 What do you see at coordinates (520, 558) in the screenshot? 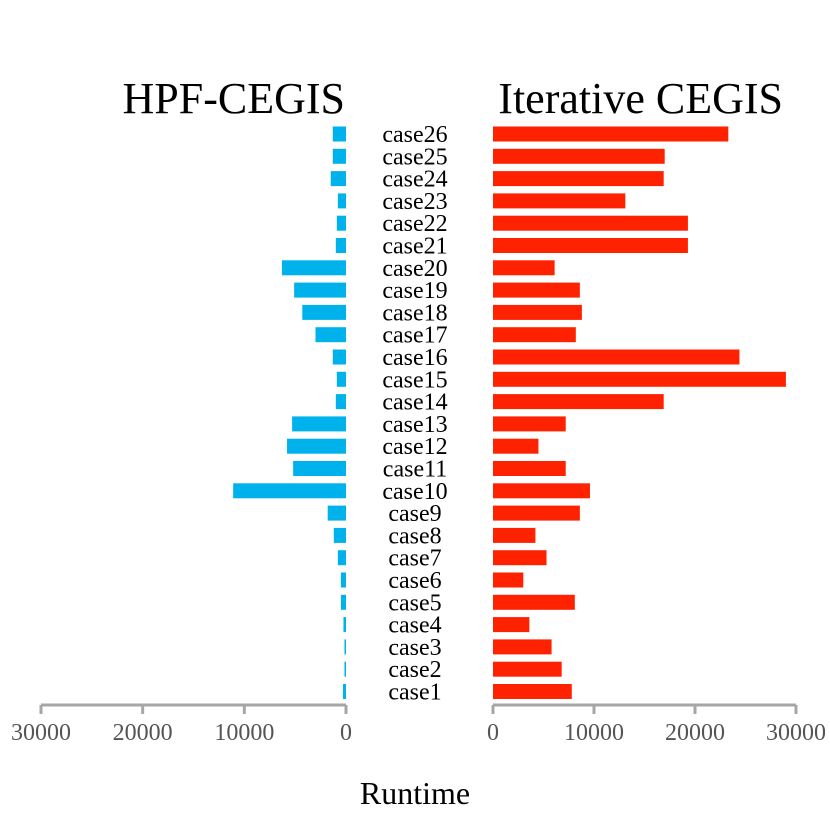
I see `iterative-bar-case7` at bounding box center [520, 558].